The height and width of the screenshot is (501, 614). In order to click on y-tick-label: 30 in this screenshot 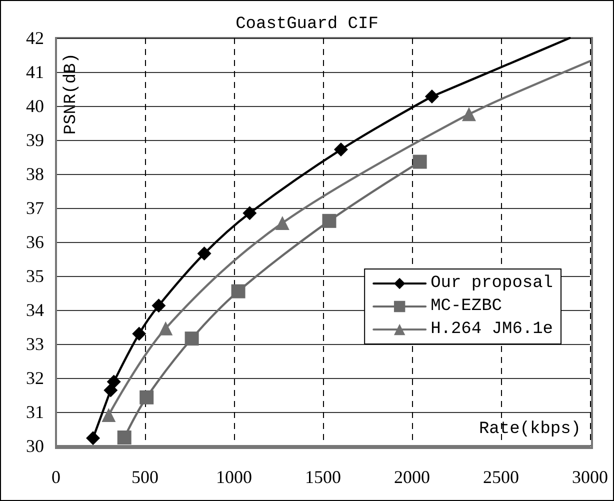, I will do `click(35, 446)`.